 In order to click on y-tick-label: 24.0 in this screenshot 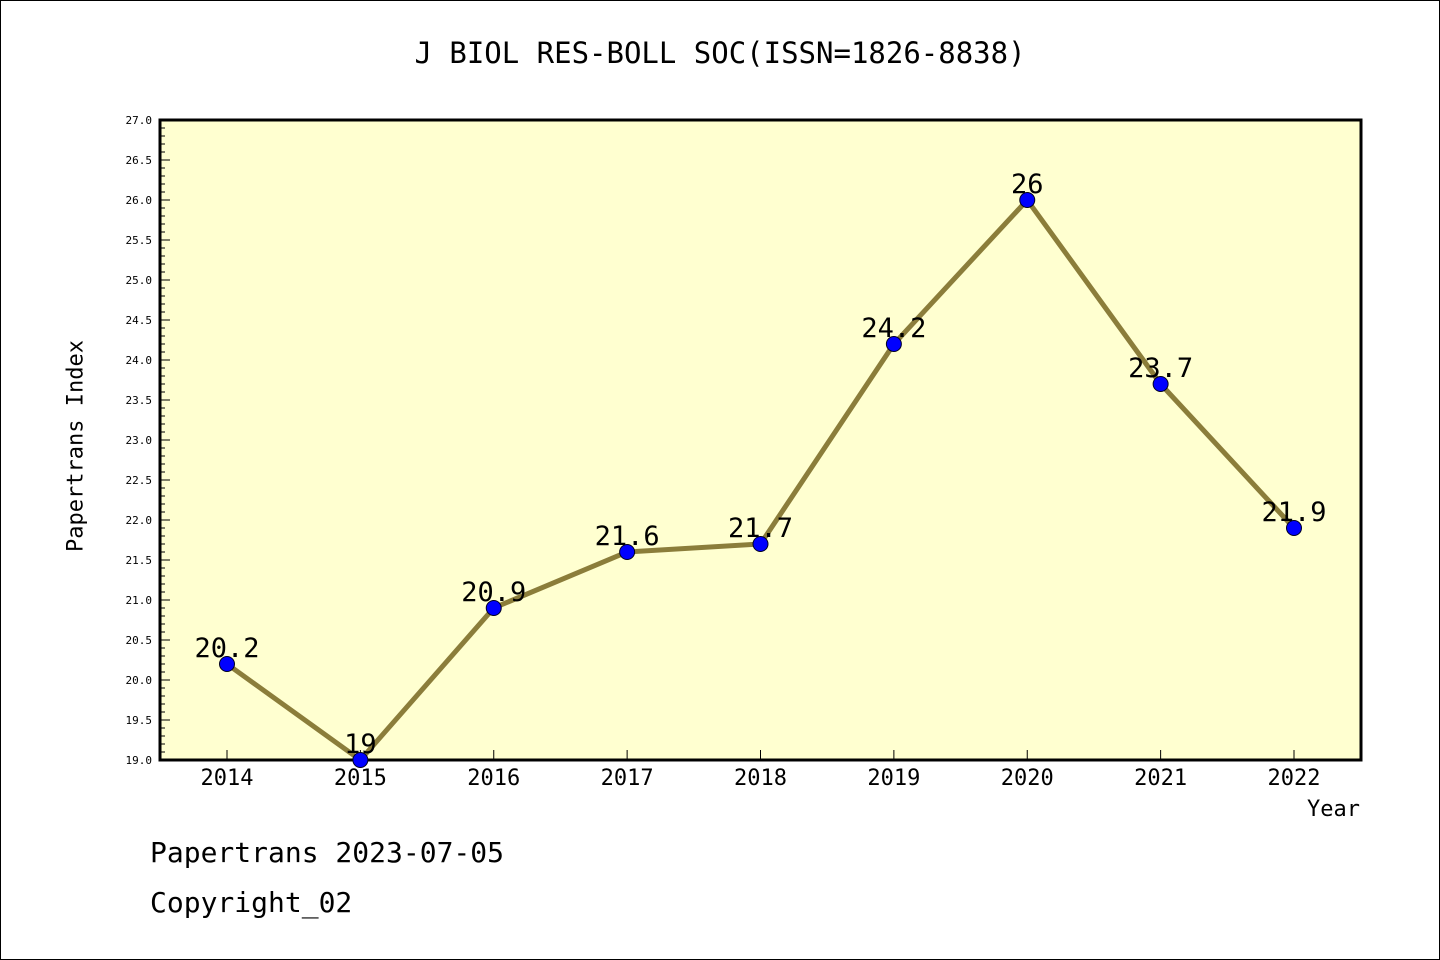, I will do `click(139, 360)`.